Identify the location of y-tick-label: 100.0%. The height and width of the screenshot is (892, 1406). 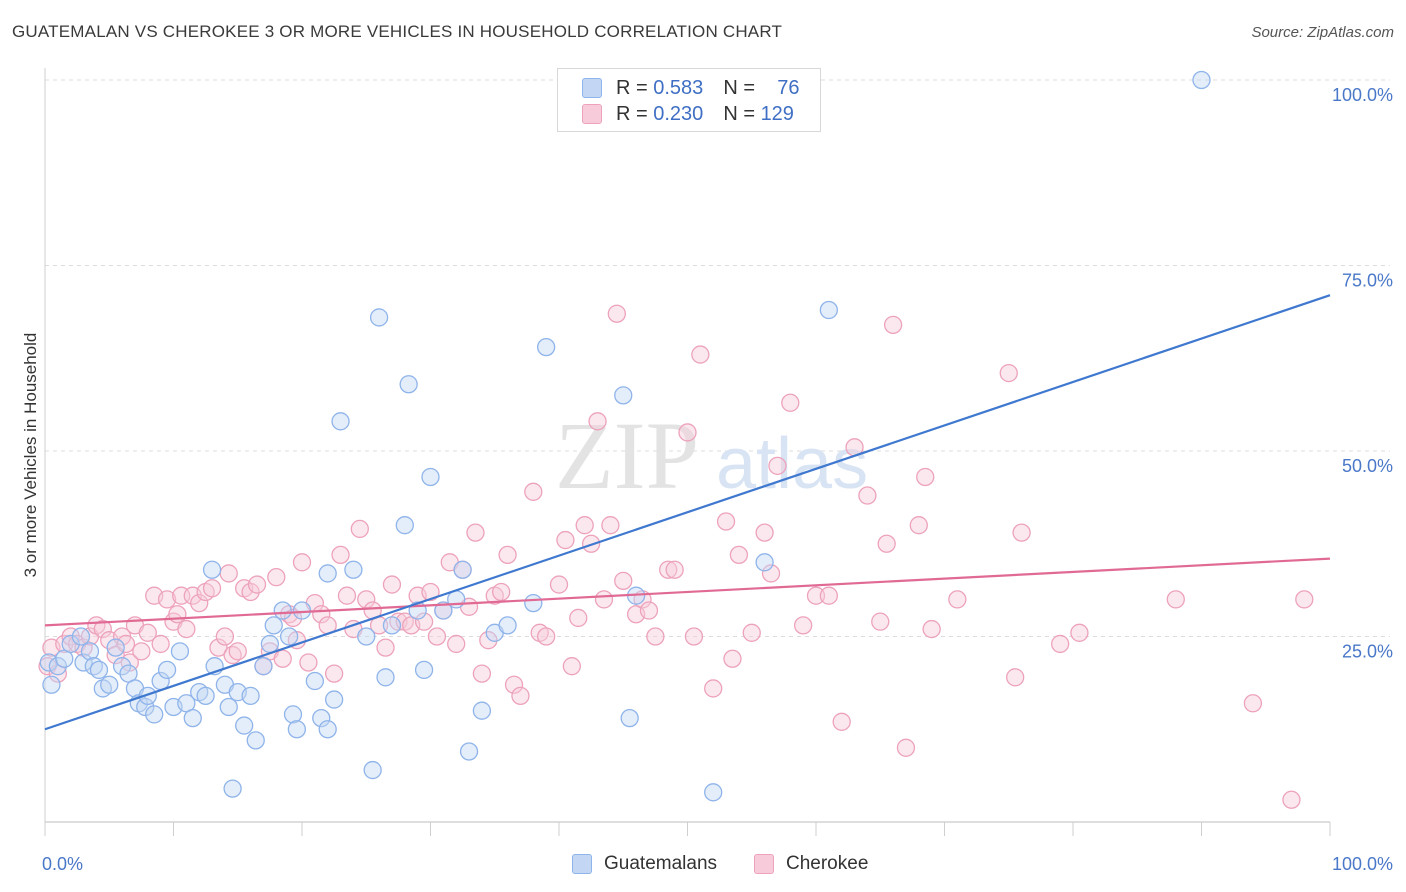
(1362, 95).